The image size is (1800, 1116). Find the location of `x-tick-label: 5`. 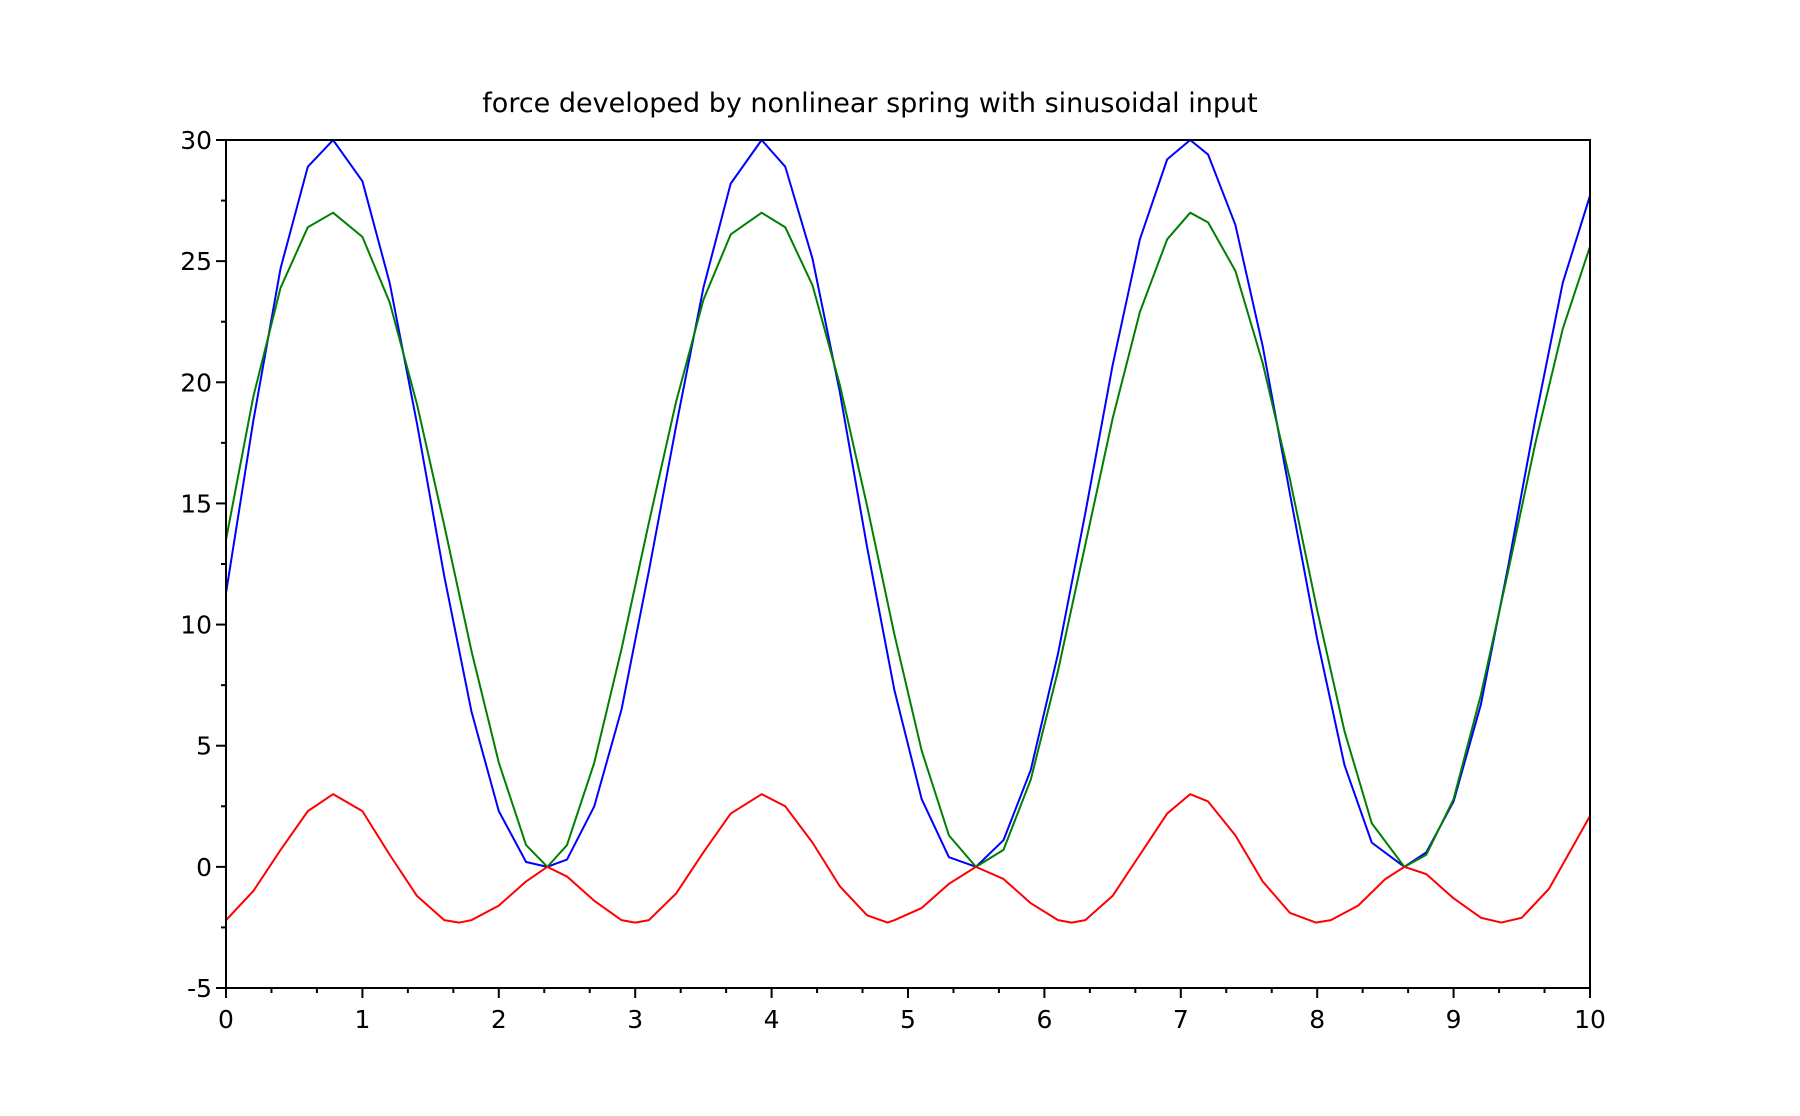

x-tick-label: 5 is located at coordinates (908, 1019).